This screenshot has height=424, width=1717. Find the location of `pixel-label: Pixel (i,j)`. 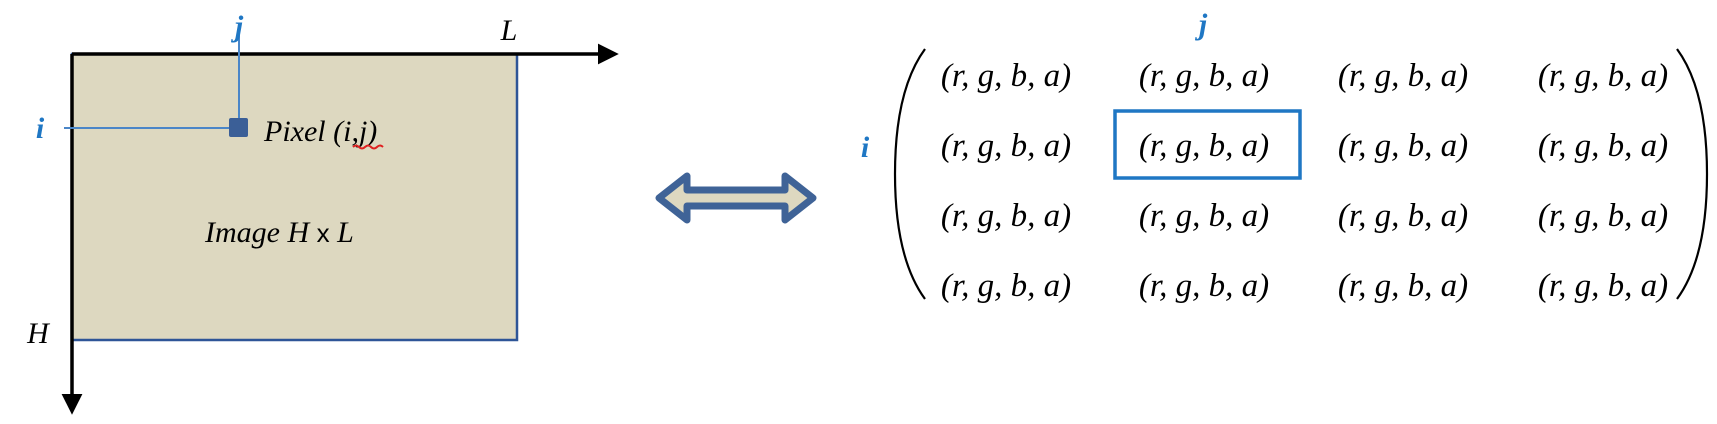

pixel-label: Pixel (i,j) is located at coordinates (320, 131).